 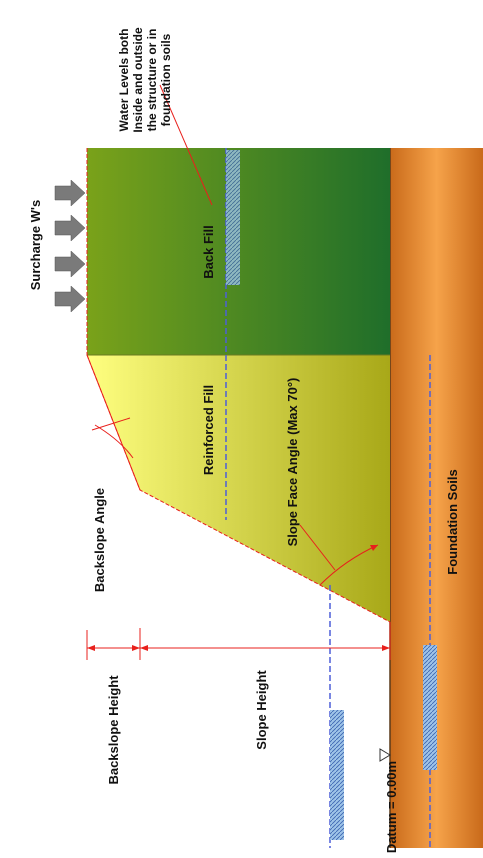 What do you see at coordinates (70, 246) in the screenshot?
I see `surcharge-arrows` at bounding box center [70, 246].